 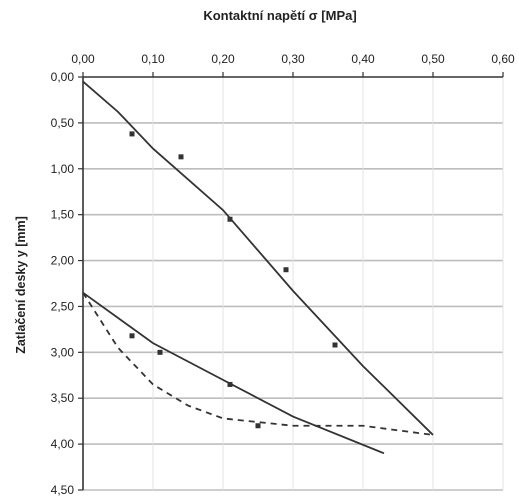 What do you see at coordinates (63, 352) in the screenshot?
I see `y-tick-label: 3,00` at bounding box center [63, 352].